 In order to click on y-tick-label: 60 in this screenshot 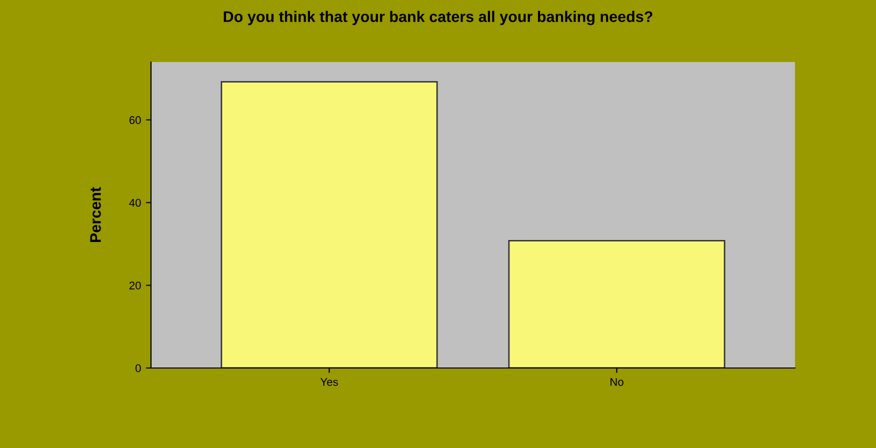, I will do `click(135, 120)`.